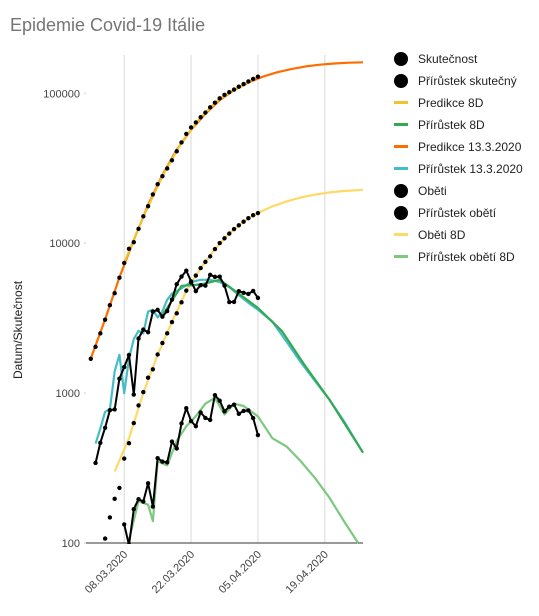 This screenshot has width=539, height=616. What do you see at coordinates (457, 213) in the screenshot?
I see `legend-label: Přírůstek obětí` at bounding box center [457, 213].